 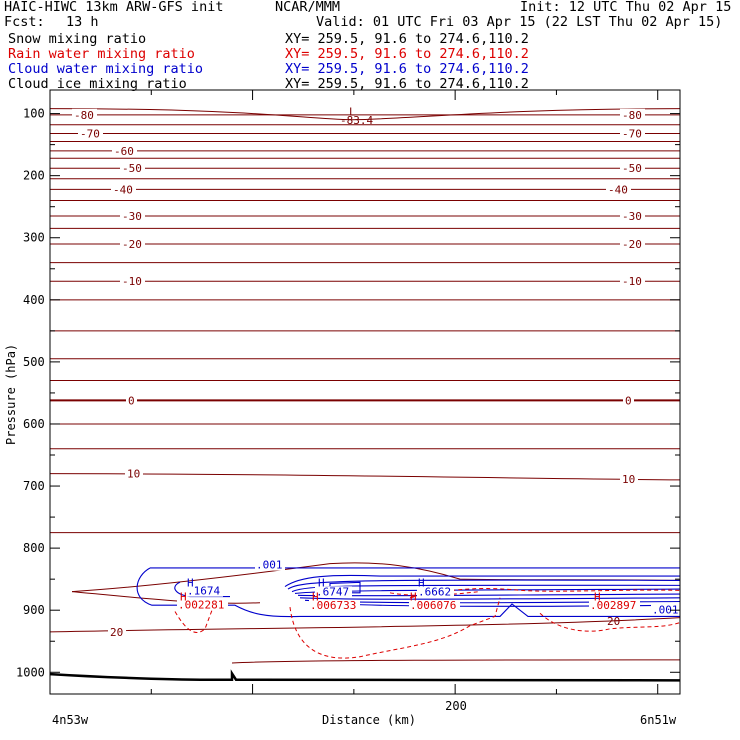 What do you see at coordinates (132, 281) in the screenshot?
I see `isotherm-label-left: -10` at bounding box center [132, 281].